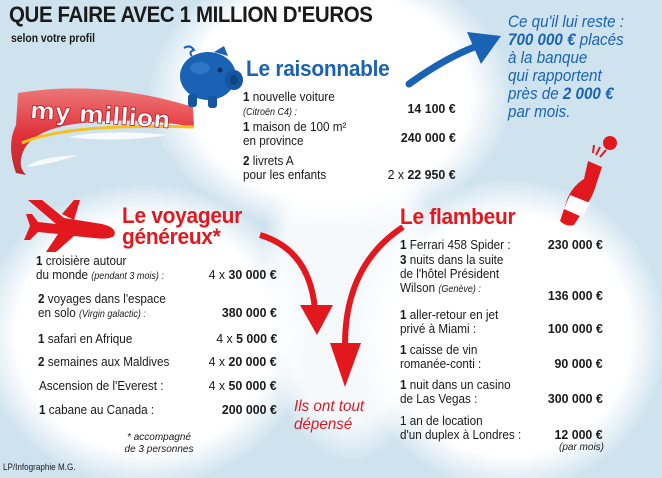 This screenshot has height=478, width=662. What do you see at coordinates (53, 39) in the screenshot?
I see `page-subtitle: selon votre profil` at bounding box center [53, 39].